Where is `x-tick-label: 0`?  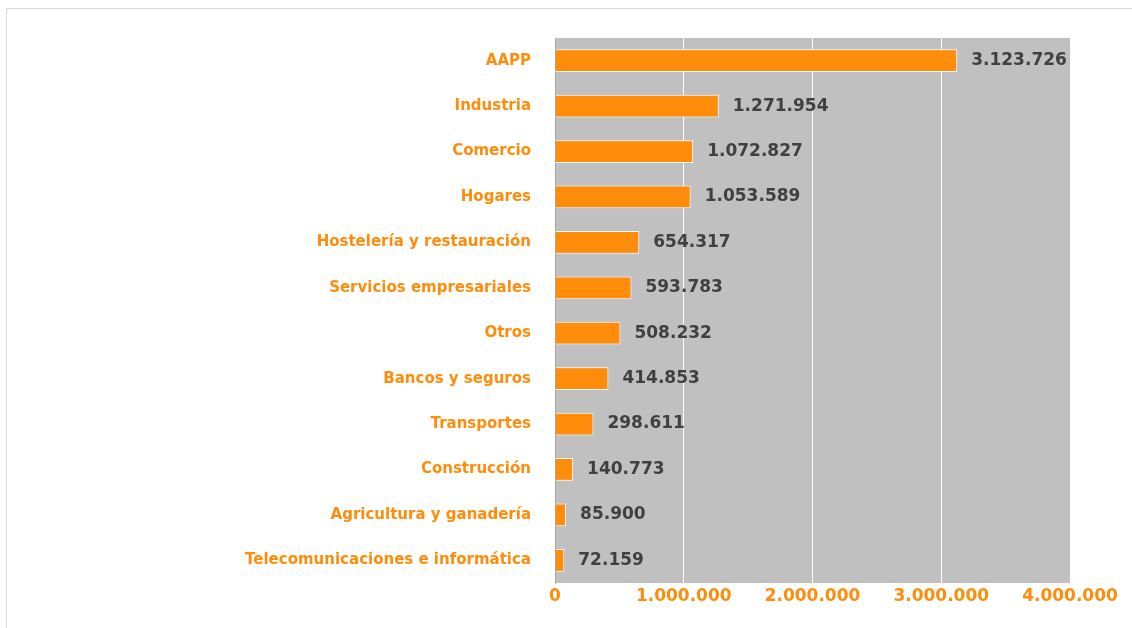 x-tick-label: 0 is located at coordinates (555, 594).